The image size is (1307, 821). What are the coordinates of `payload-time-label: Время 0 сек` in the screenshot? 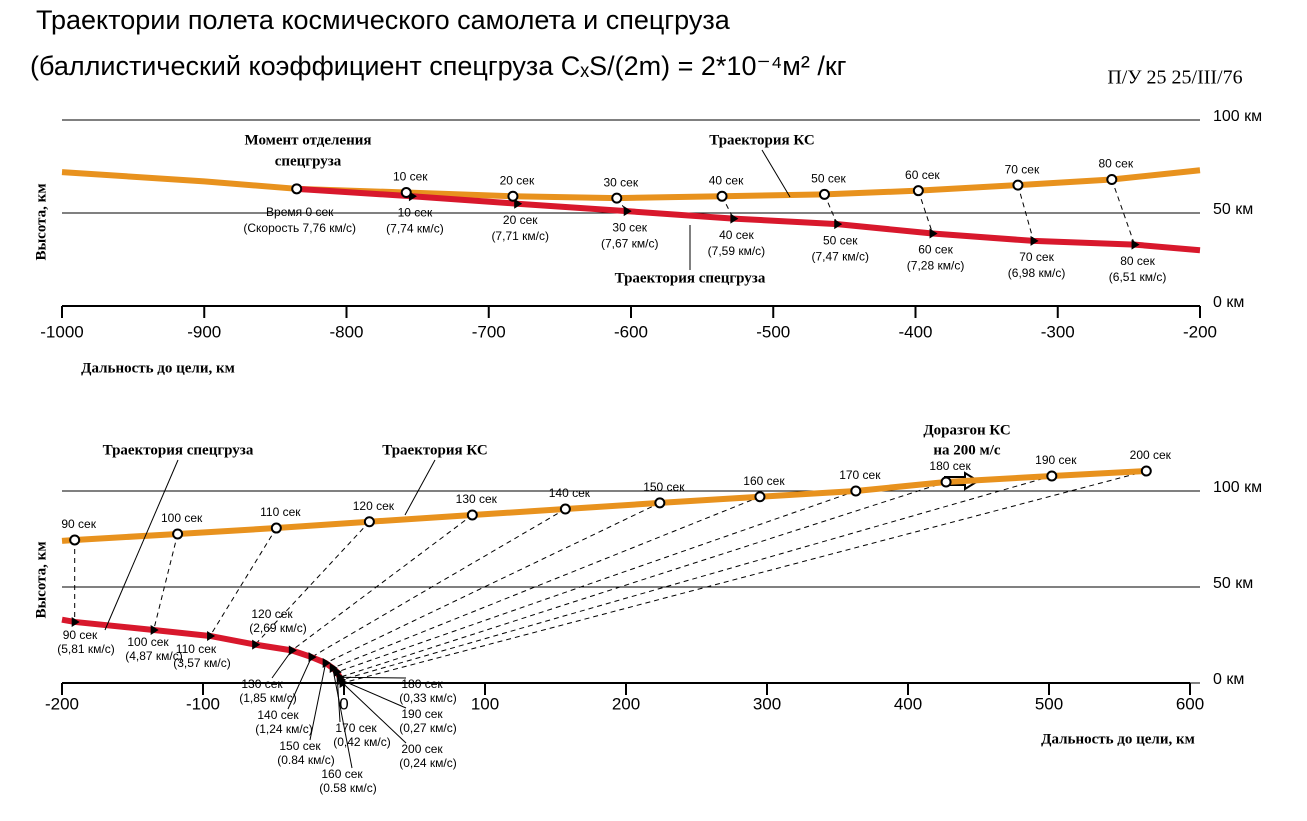 It's located at (300, 212).